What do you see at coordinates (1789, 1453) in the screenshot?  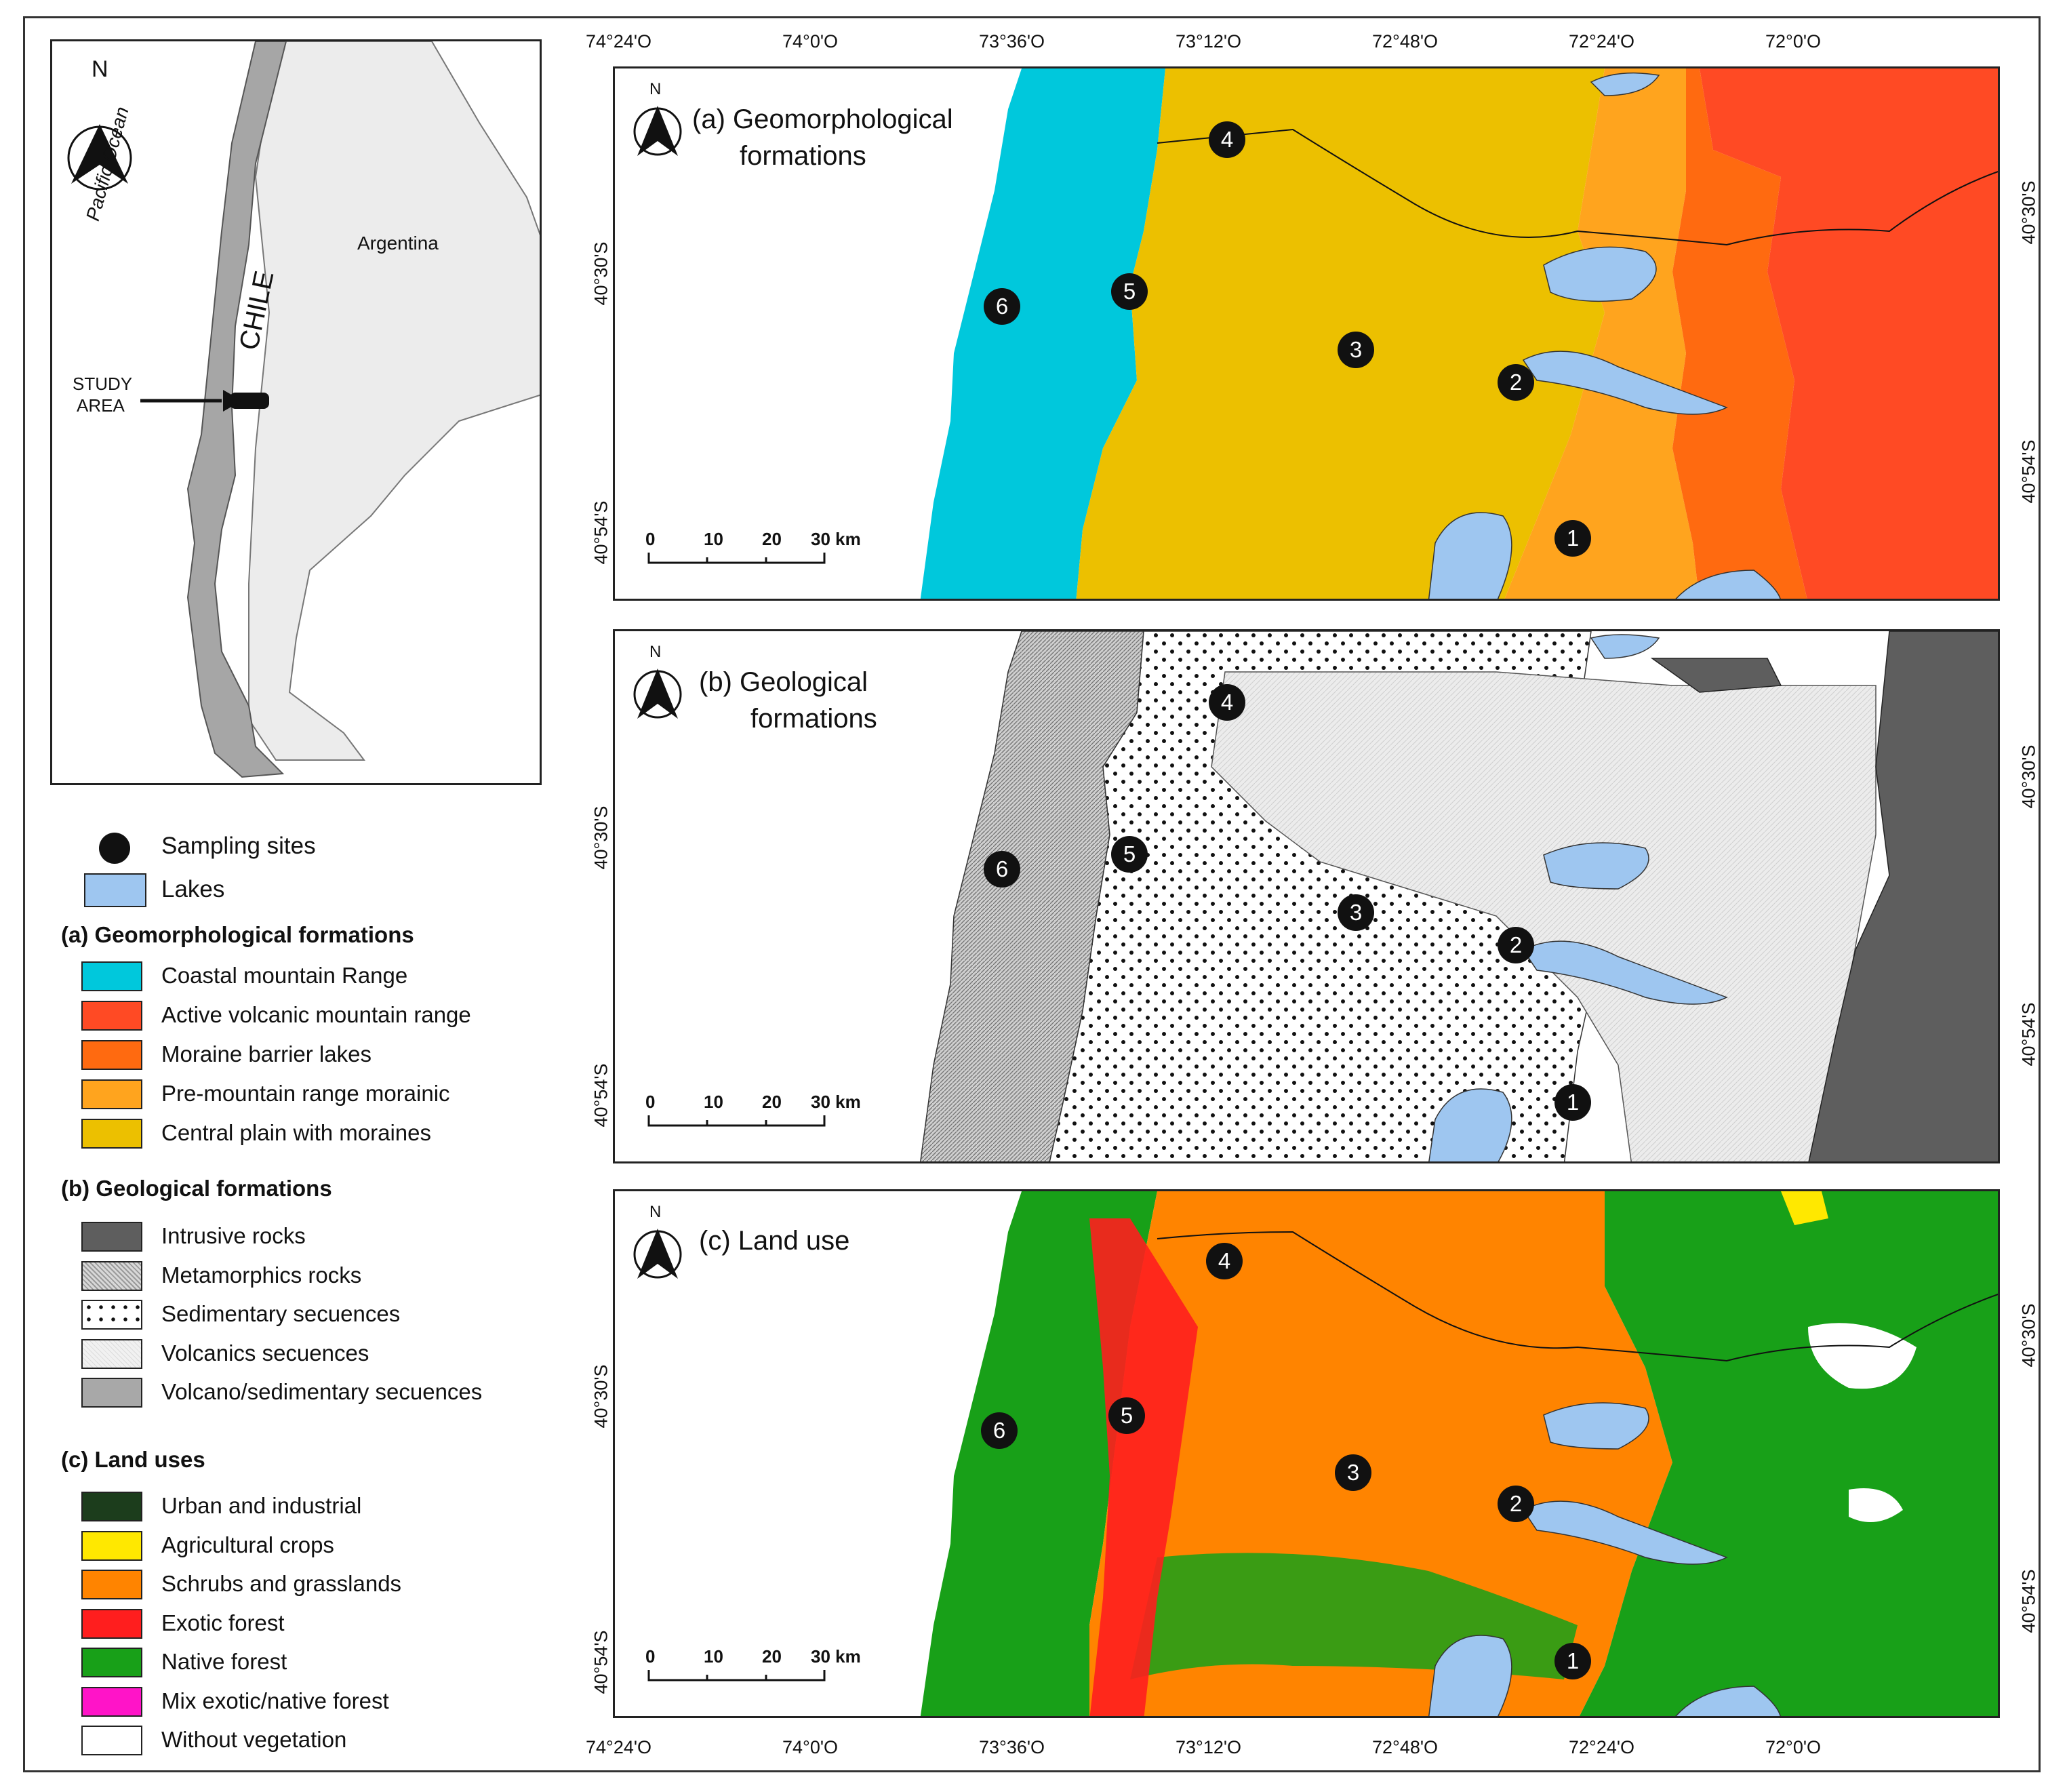 I see `landuse-native-east` at bounding box center [1789, 1453].